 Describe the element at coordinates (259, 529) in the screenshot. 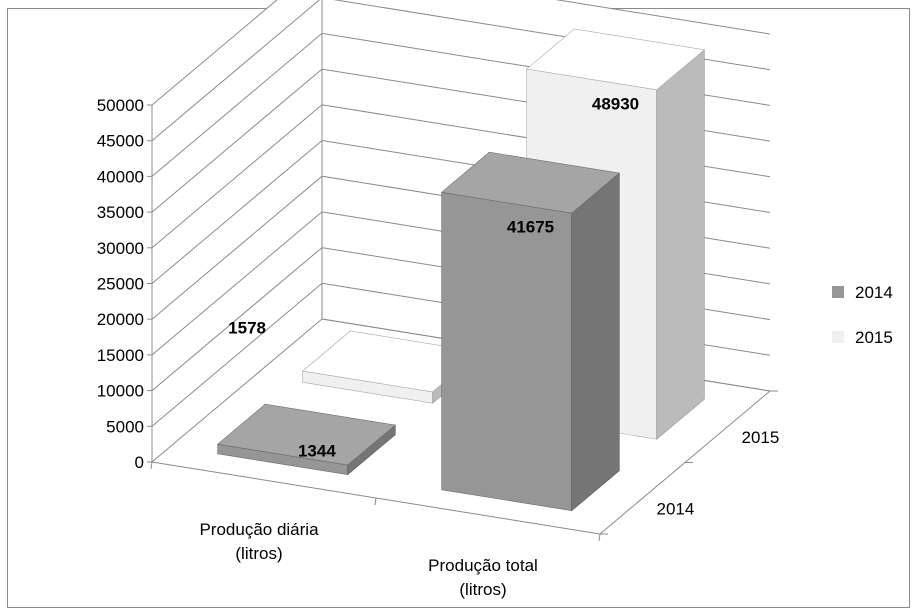

I see `x-tick-label-line: Produção diária` at that location.